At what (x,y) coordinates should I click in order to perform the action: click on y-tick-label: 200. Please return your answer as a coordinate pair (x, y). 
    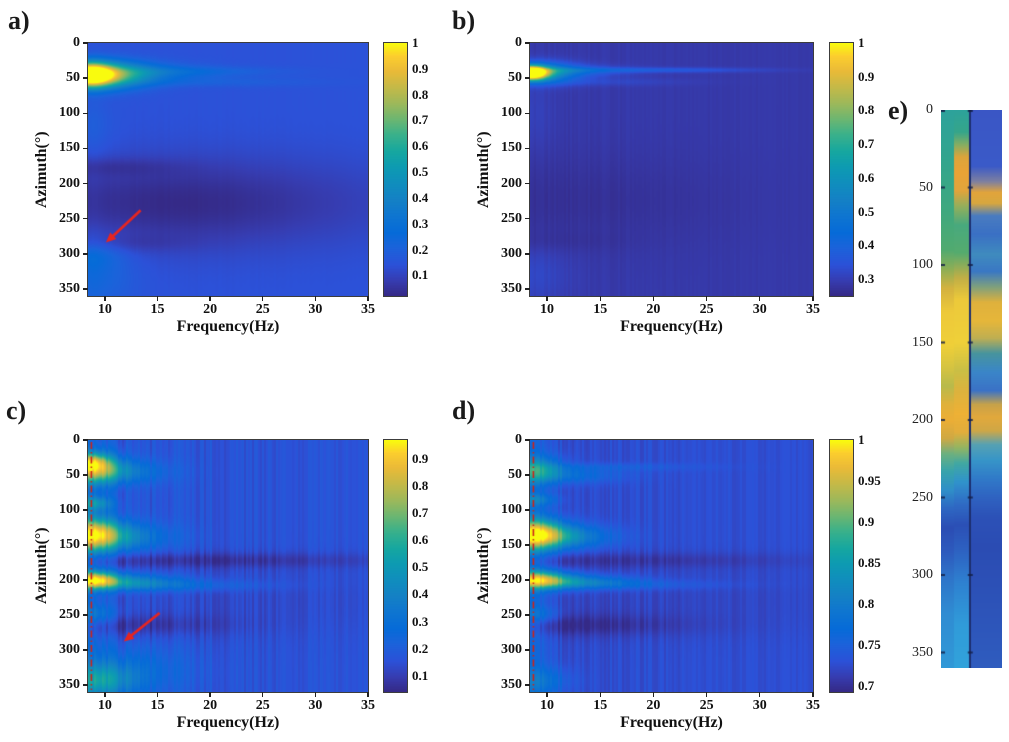
    Looking at the image, I should click on (511, 579).